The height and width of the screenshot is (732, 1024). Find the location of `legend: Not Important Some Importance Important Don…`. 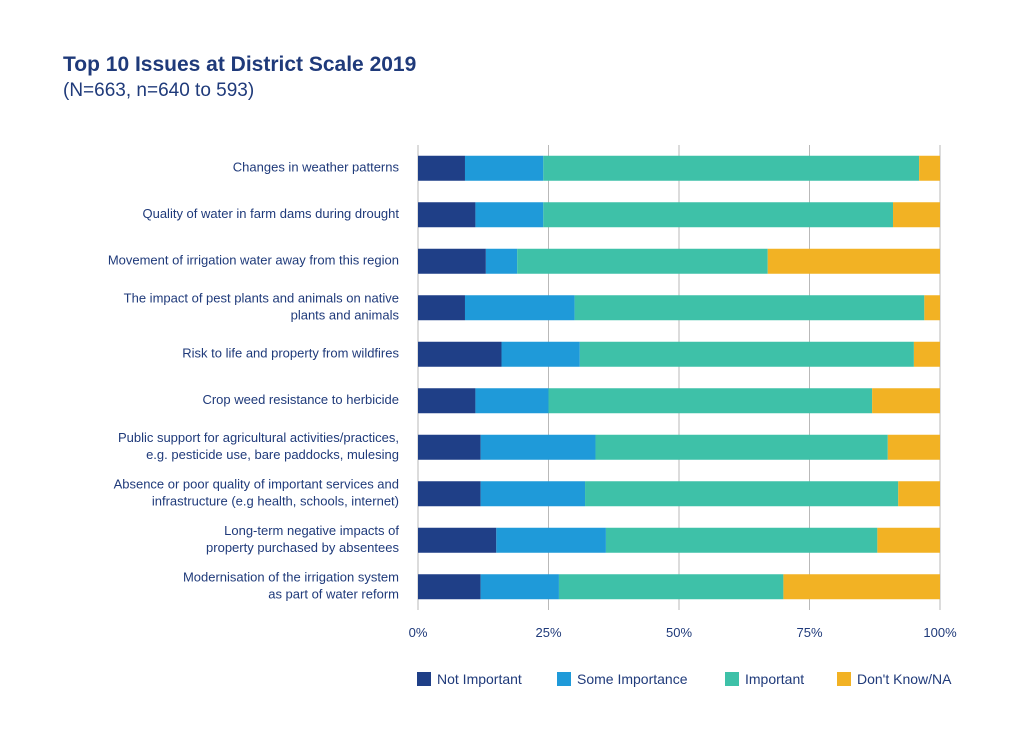

legend: Not Important Some Importance Important Don… is located at coordinates (684, 679).